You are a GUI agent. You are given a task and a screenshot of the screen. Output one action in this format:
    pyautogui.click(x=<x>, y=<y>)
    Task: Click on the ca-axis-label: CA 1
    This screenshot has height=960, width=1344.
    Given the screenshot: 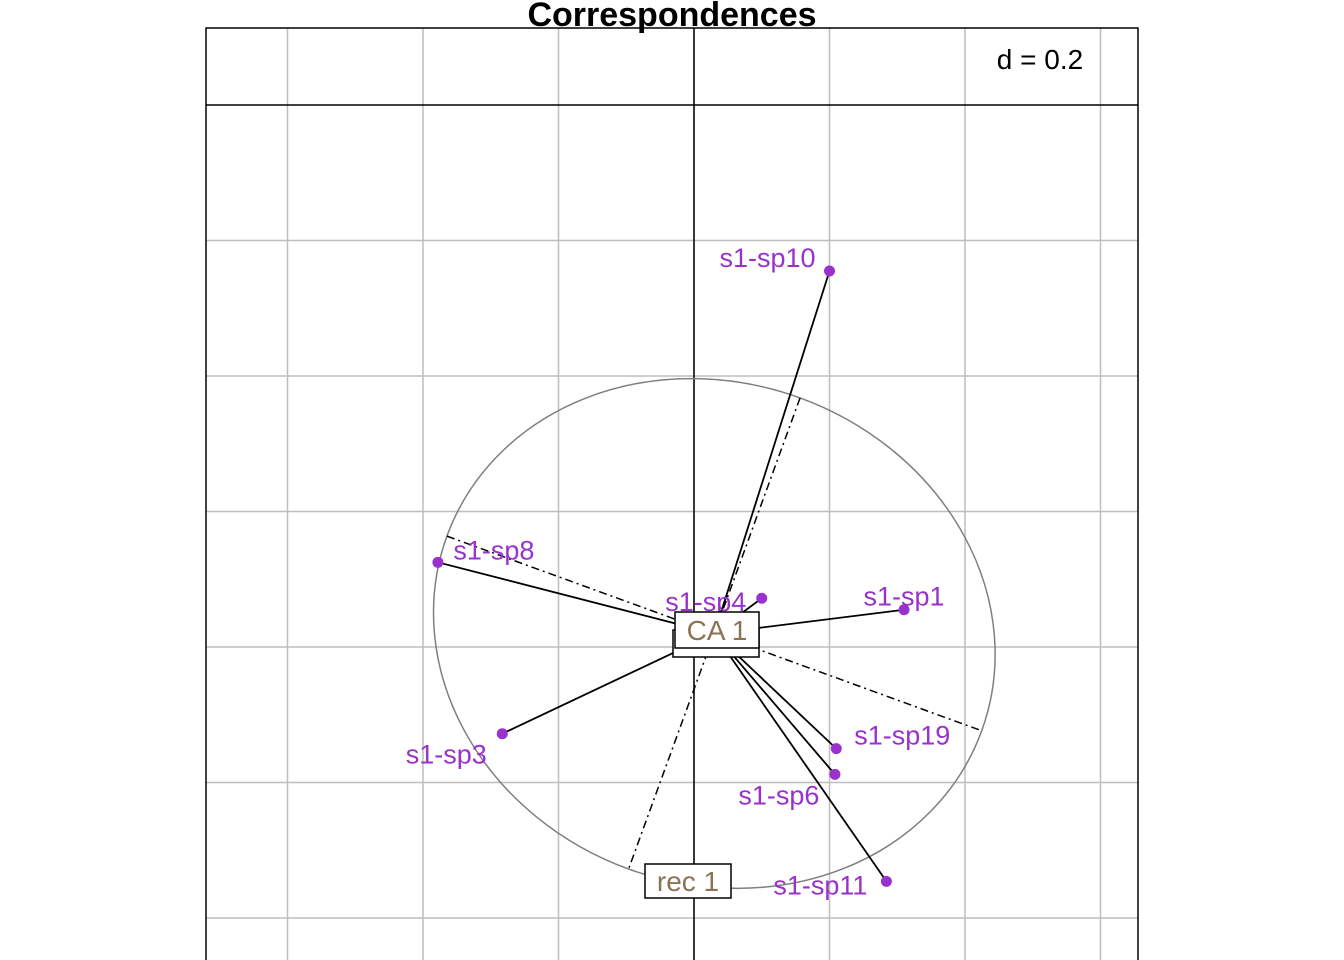 What is the action you would take?
    pyautogui.click(x=717, y=630)
    